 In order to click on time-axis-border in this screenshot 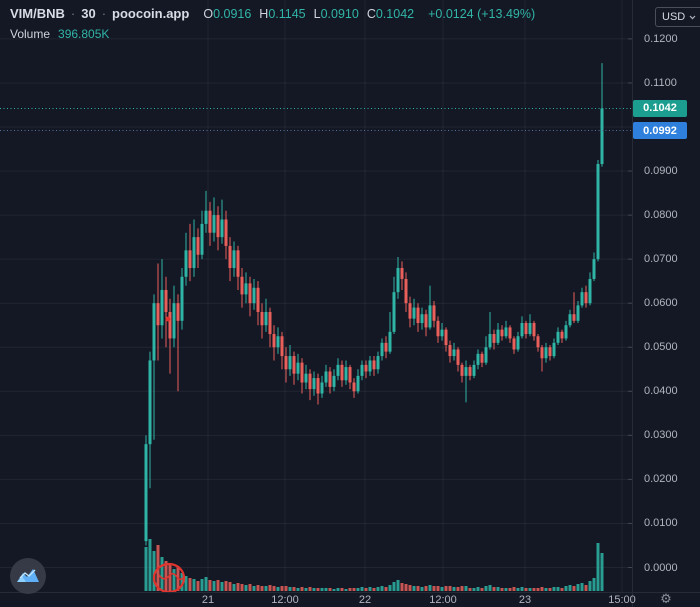, I will do `click(350, 592)`.